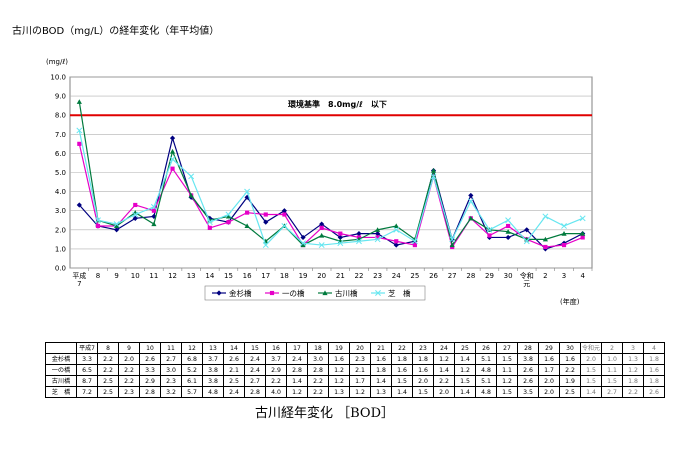 This screenshot has width=700, height=468. I want to click on table-col-header: 12, so click(192, 348).